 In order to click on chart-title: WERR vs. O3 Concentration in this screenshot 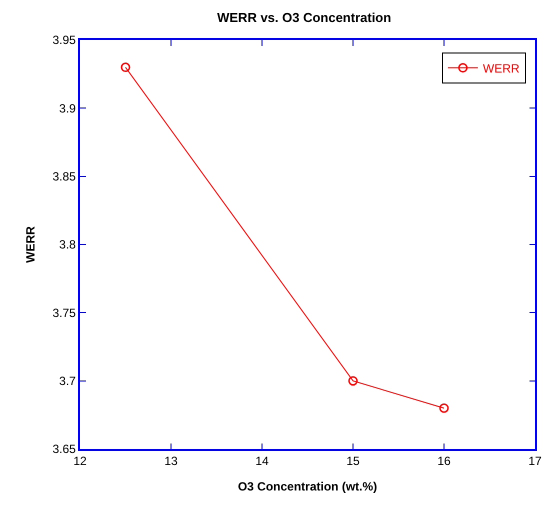, I will do `click(304, 17)`.